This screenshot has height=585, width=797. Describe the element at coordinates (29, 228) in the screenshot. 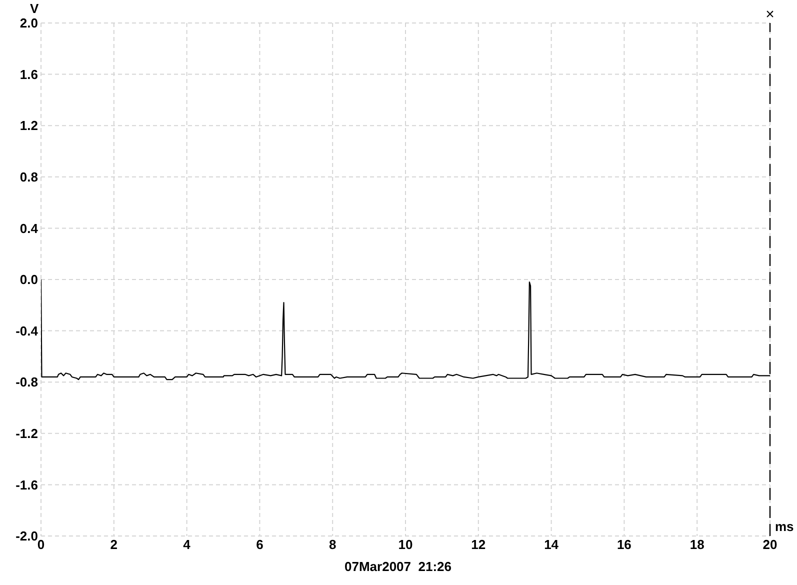

I see `y-tick-label: 0.4` at that location.